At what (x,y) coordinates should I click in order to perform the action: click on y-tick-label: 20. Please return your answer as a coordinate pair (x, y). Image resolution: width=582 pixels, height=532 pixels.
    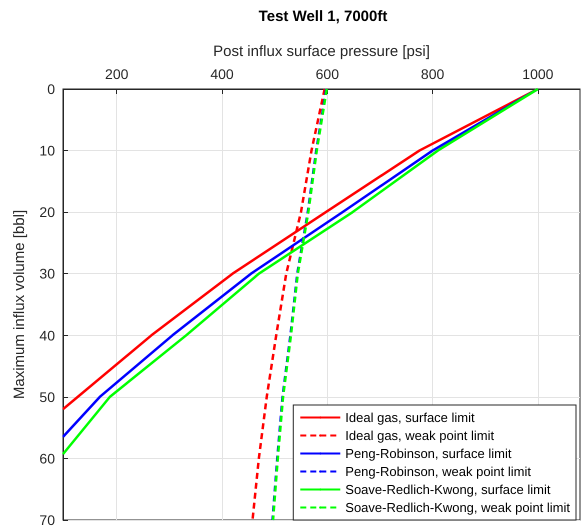
    Looking at the image, I should click on (47, 212).